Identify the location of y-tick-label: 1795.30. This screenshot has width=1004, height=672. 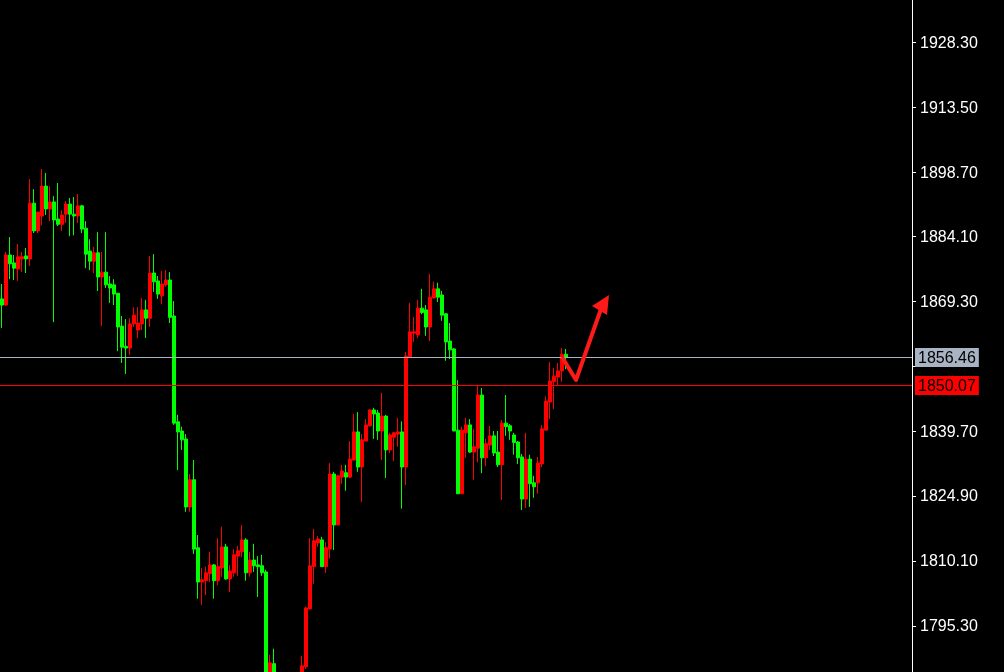
(949, 626).